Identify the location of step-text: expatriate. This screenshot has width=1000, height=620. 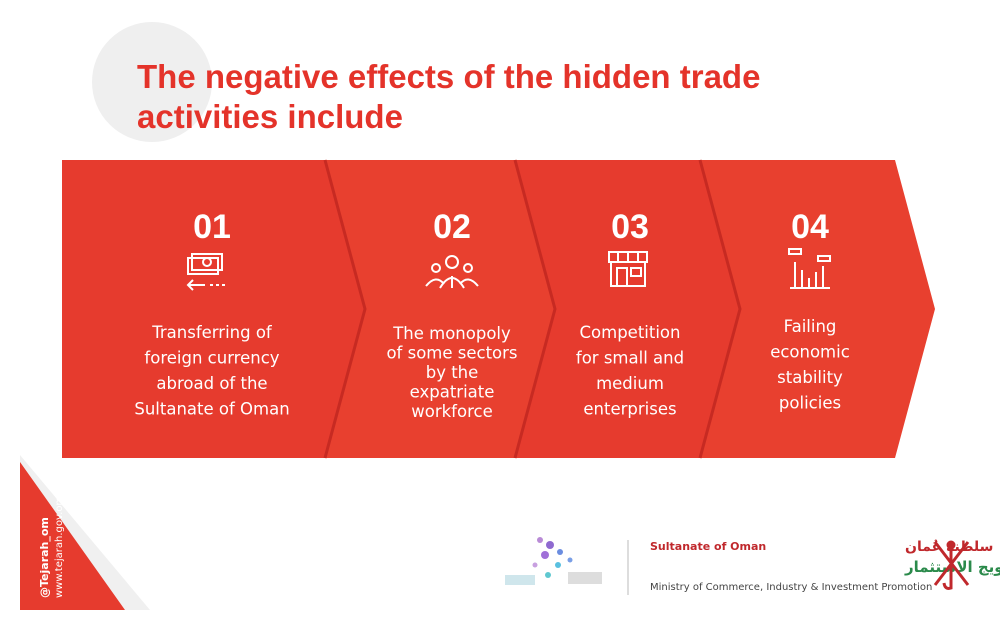
(452, 392).